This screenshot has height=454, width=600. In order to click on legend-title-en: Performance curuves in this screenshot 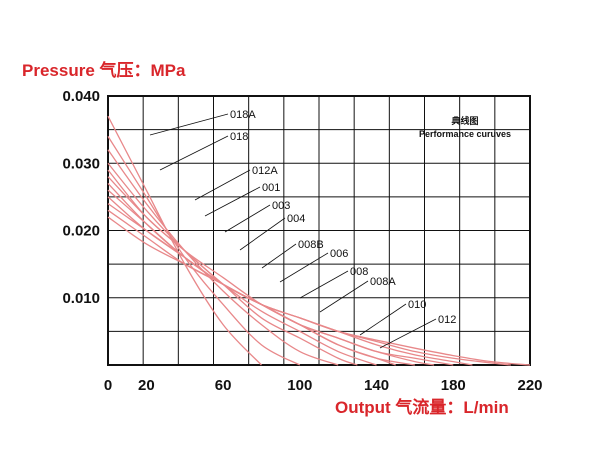, I will do `click(465, 134)`.